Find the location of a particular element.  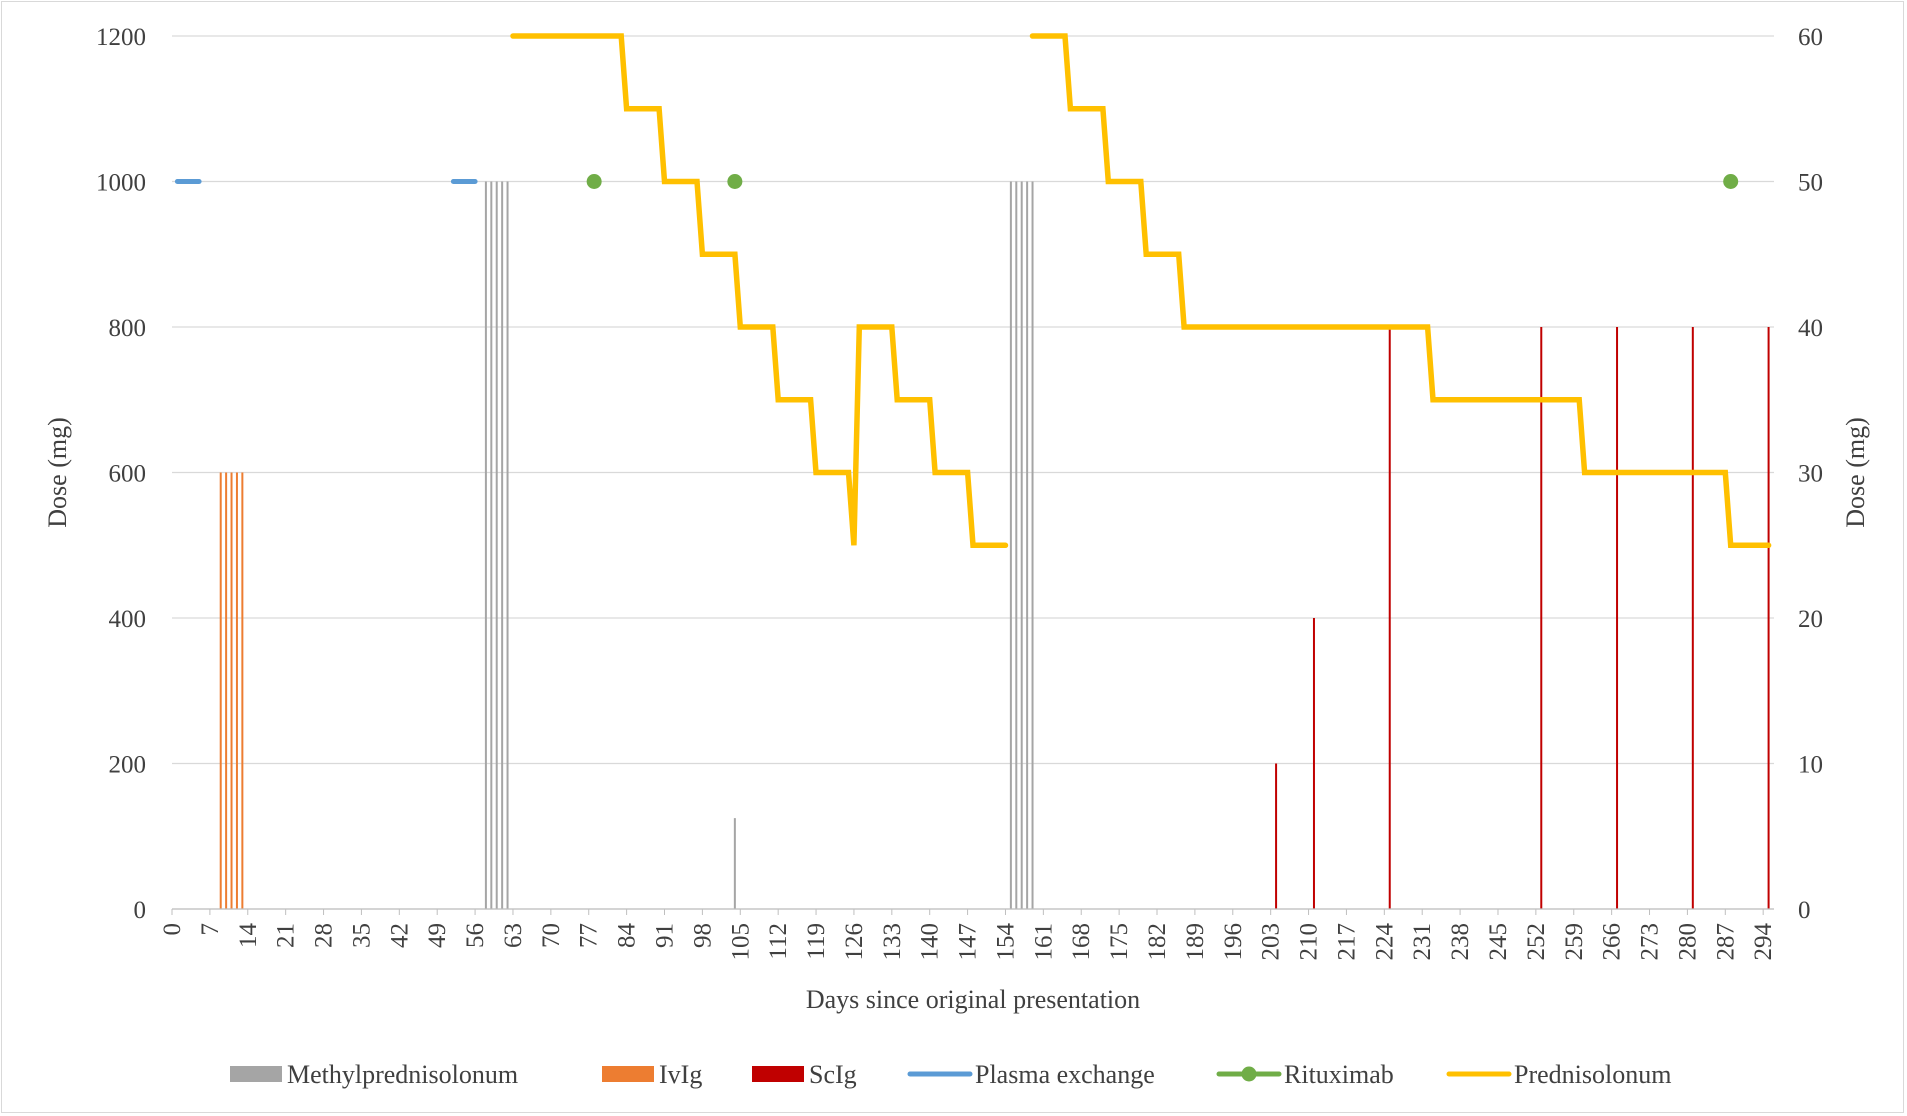

x-tick-label: 217 is located at coordinates (1346, 942).